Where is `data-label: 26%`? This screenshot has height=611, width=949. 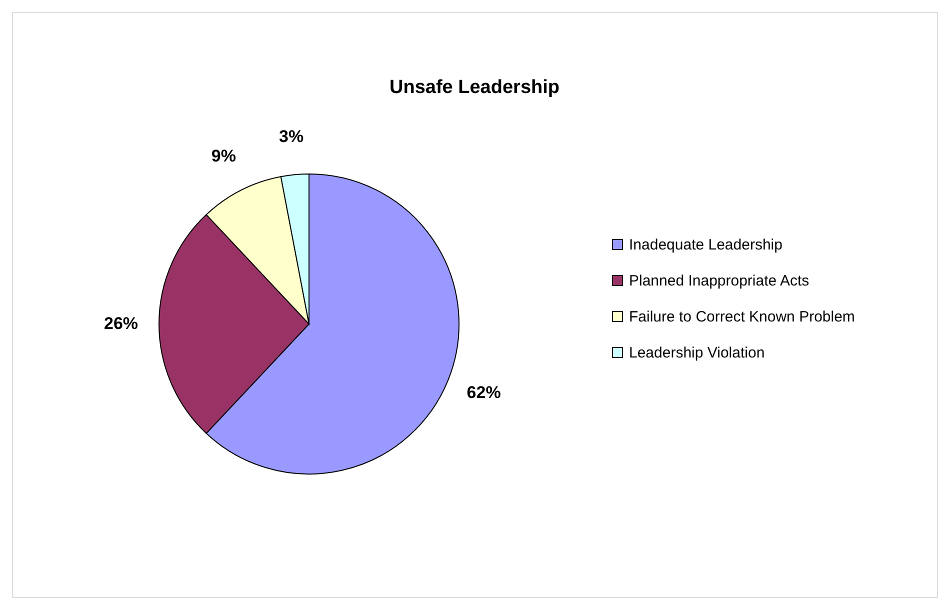
data-label: 26% is located at coordinates (121, 323).